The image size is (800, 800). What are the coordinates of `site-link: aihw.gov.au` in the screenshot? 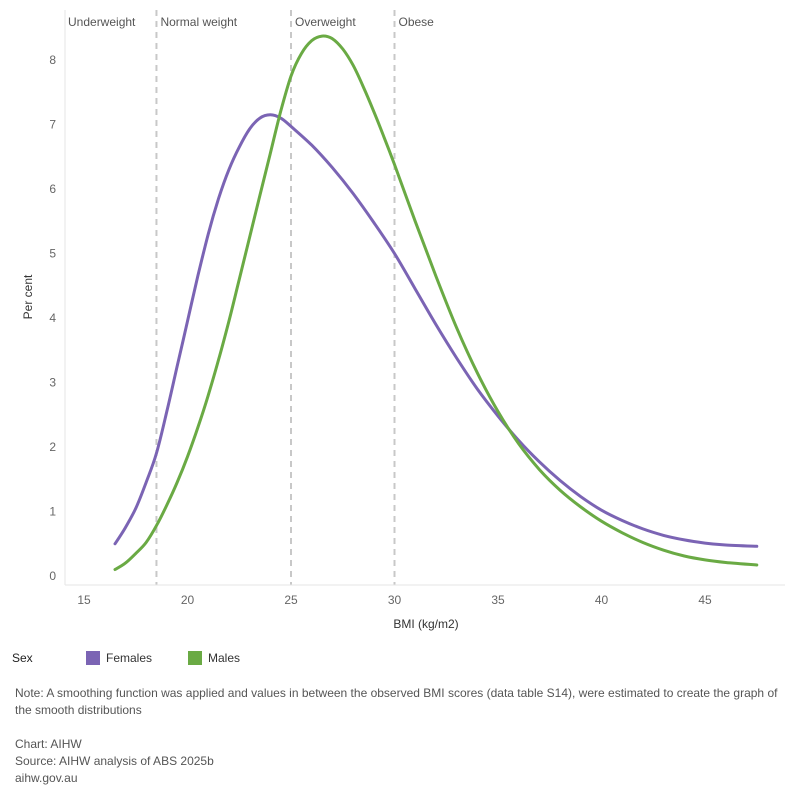 It's located at (46, 778).